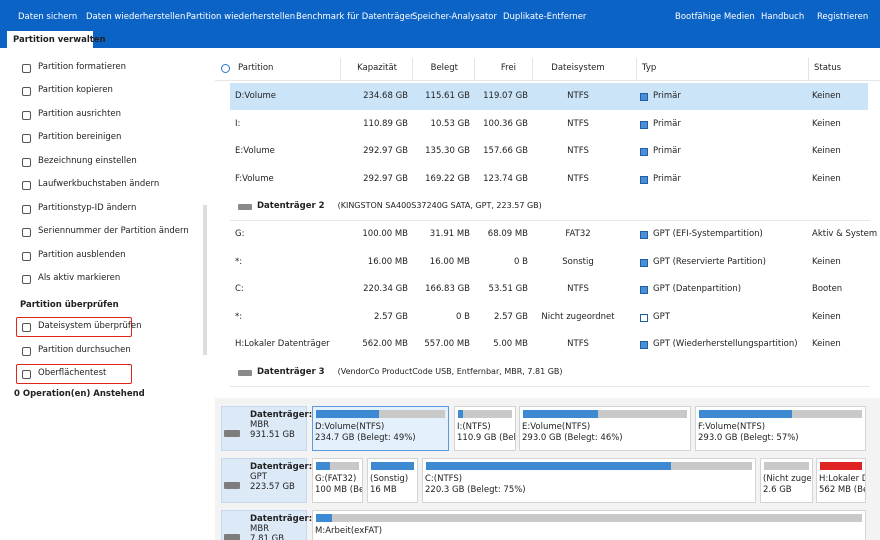  Describe the element at coordinates (578, 234) in the screenshot. I see `table-cell: FAT32` at that location.